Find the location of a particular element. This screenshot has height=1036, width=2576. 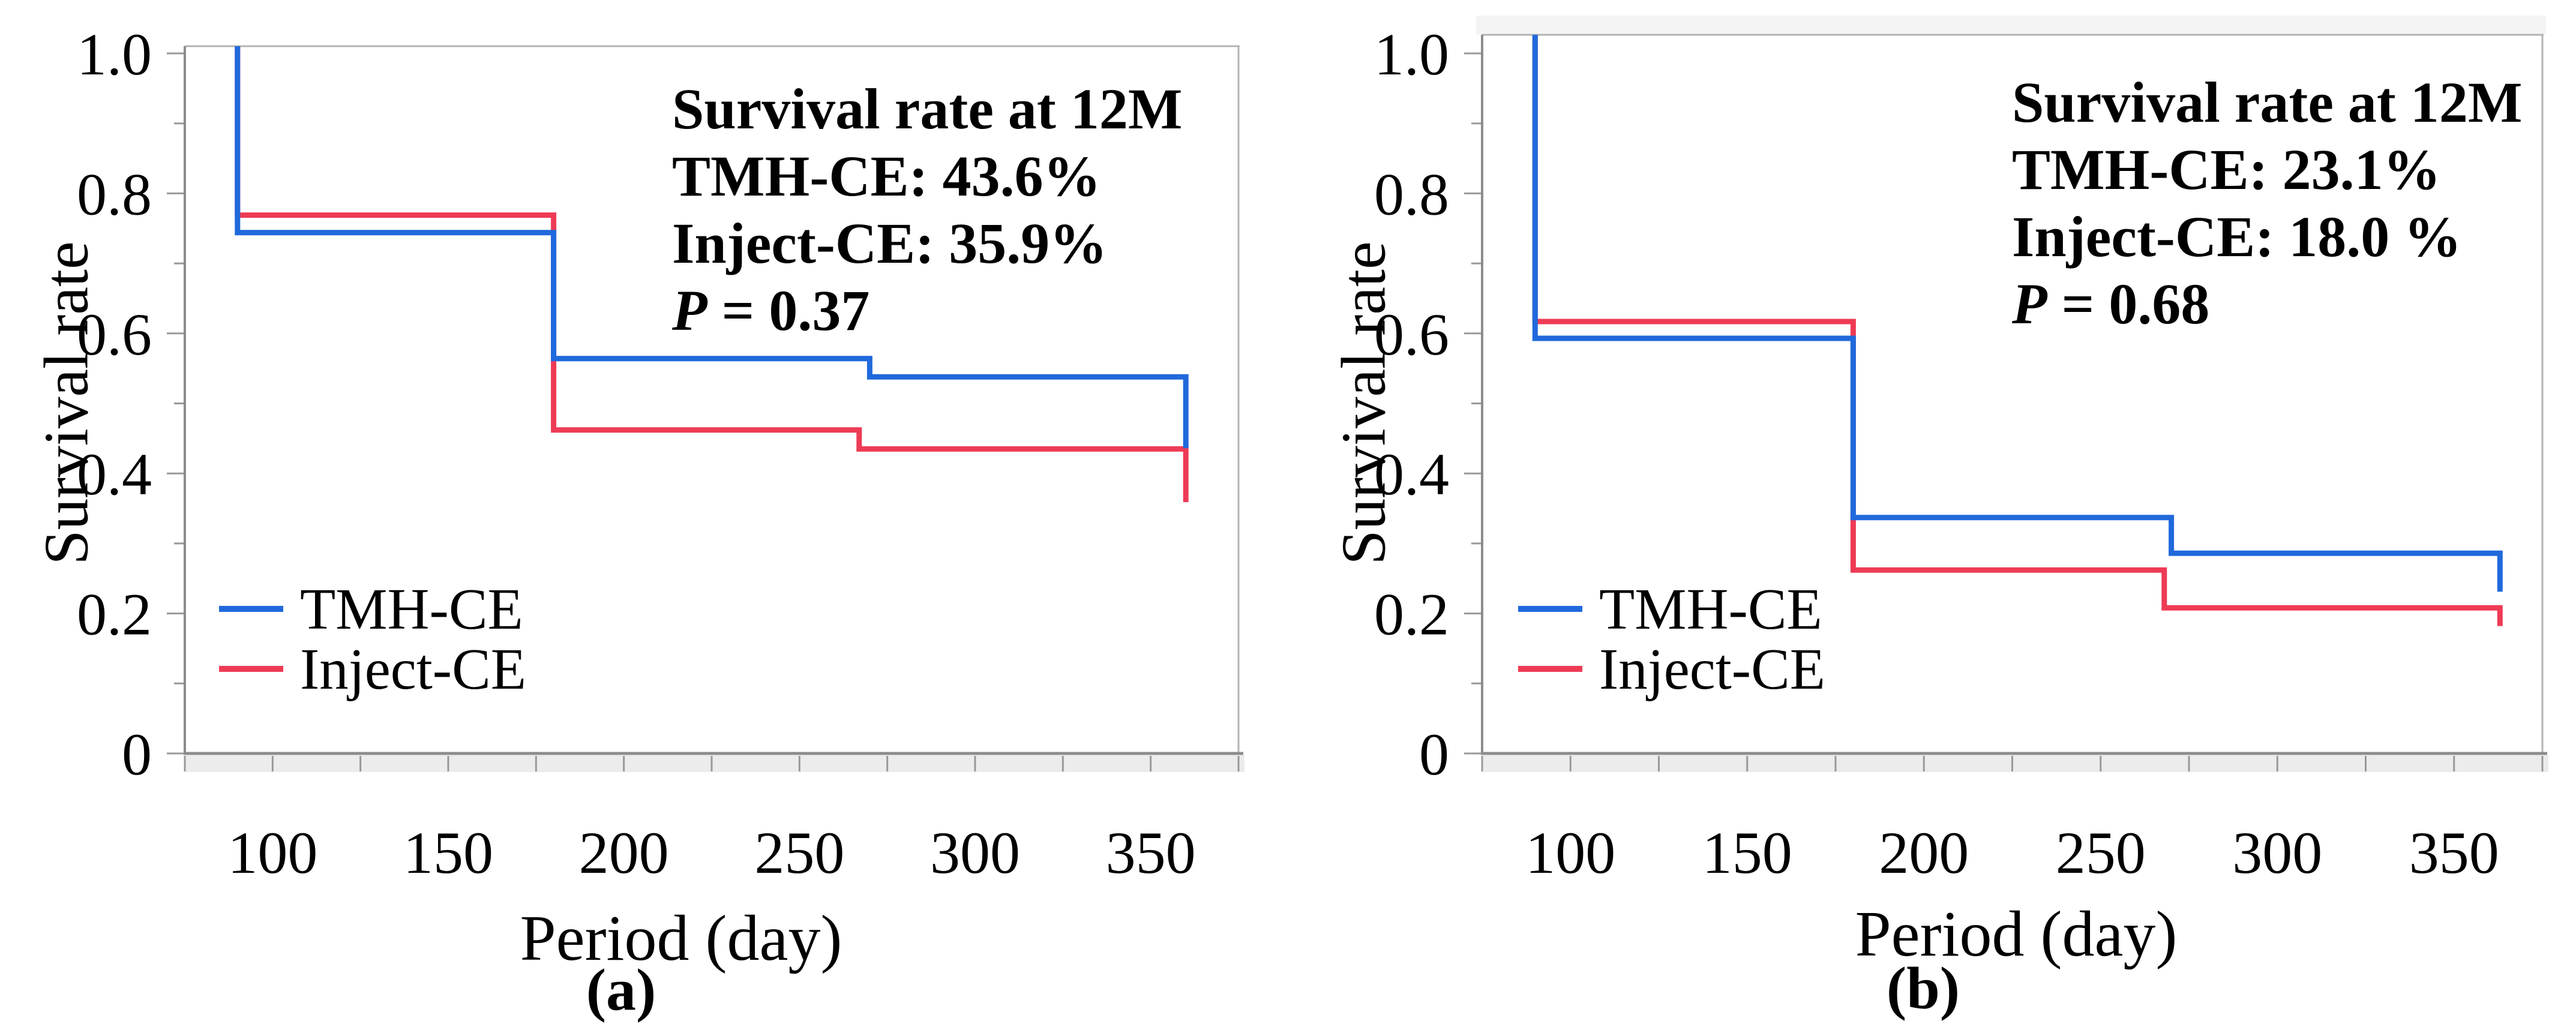

annotation-b-inject: Inject-CE: 18.0 % is located at coordinates (2237, 237).